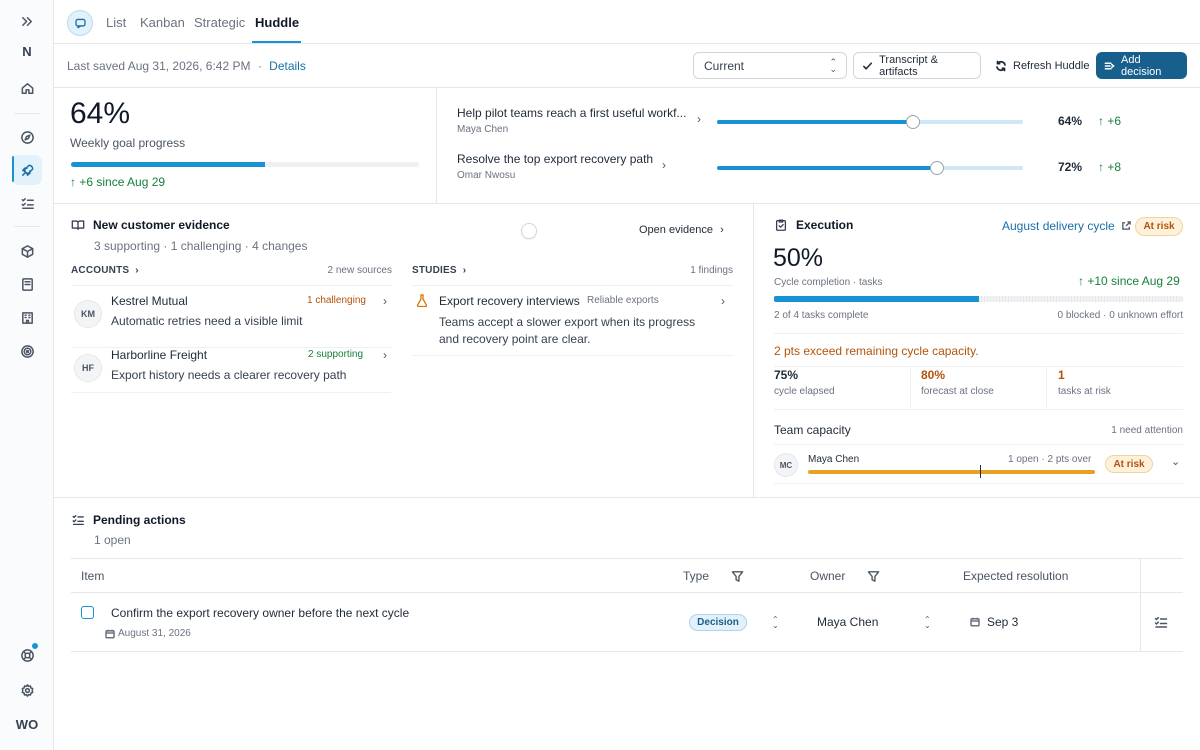 The width and height of the screenshot is (1200, 750). What do you see at coordinates (220, 22) in the screenshot?
I see `tab-strategic: Strategic` at bounding box center [220, 22].